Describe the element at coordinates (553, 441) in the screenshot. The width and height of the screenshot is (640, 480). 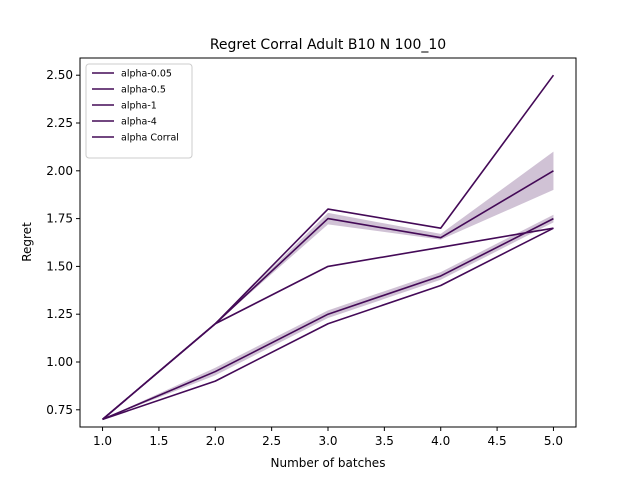
I see `x-tick-label: 5.0` at that location.